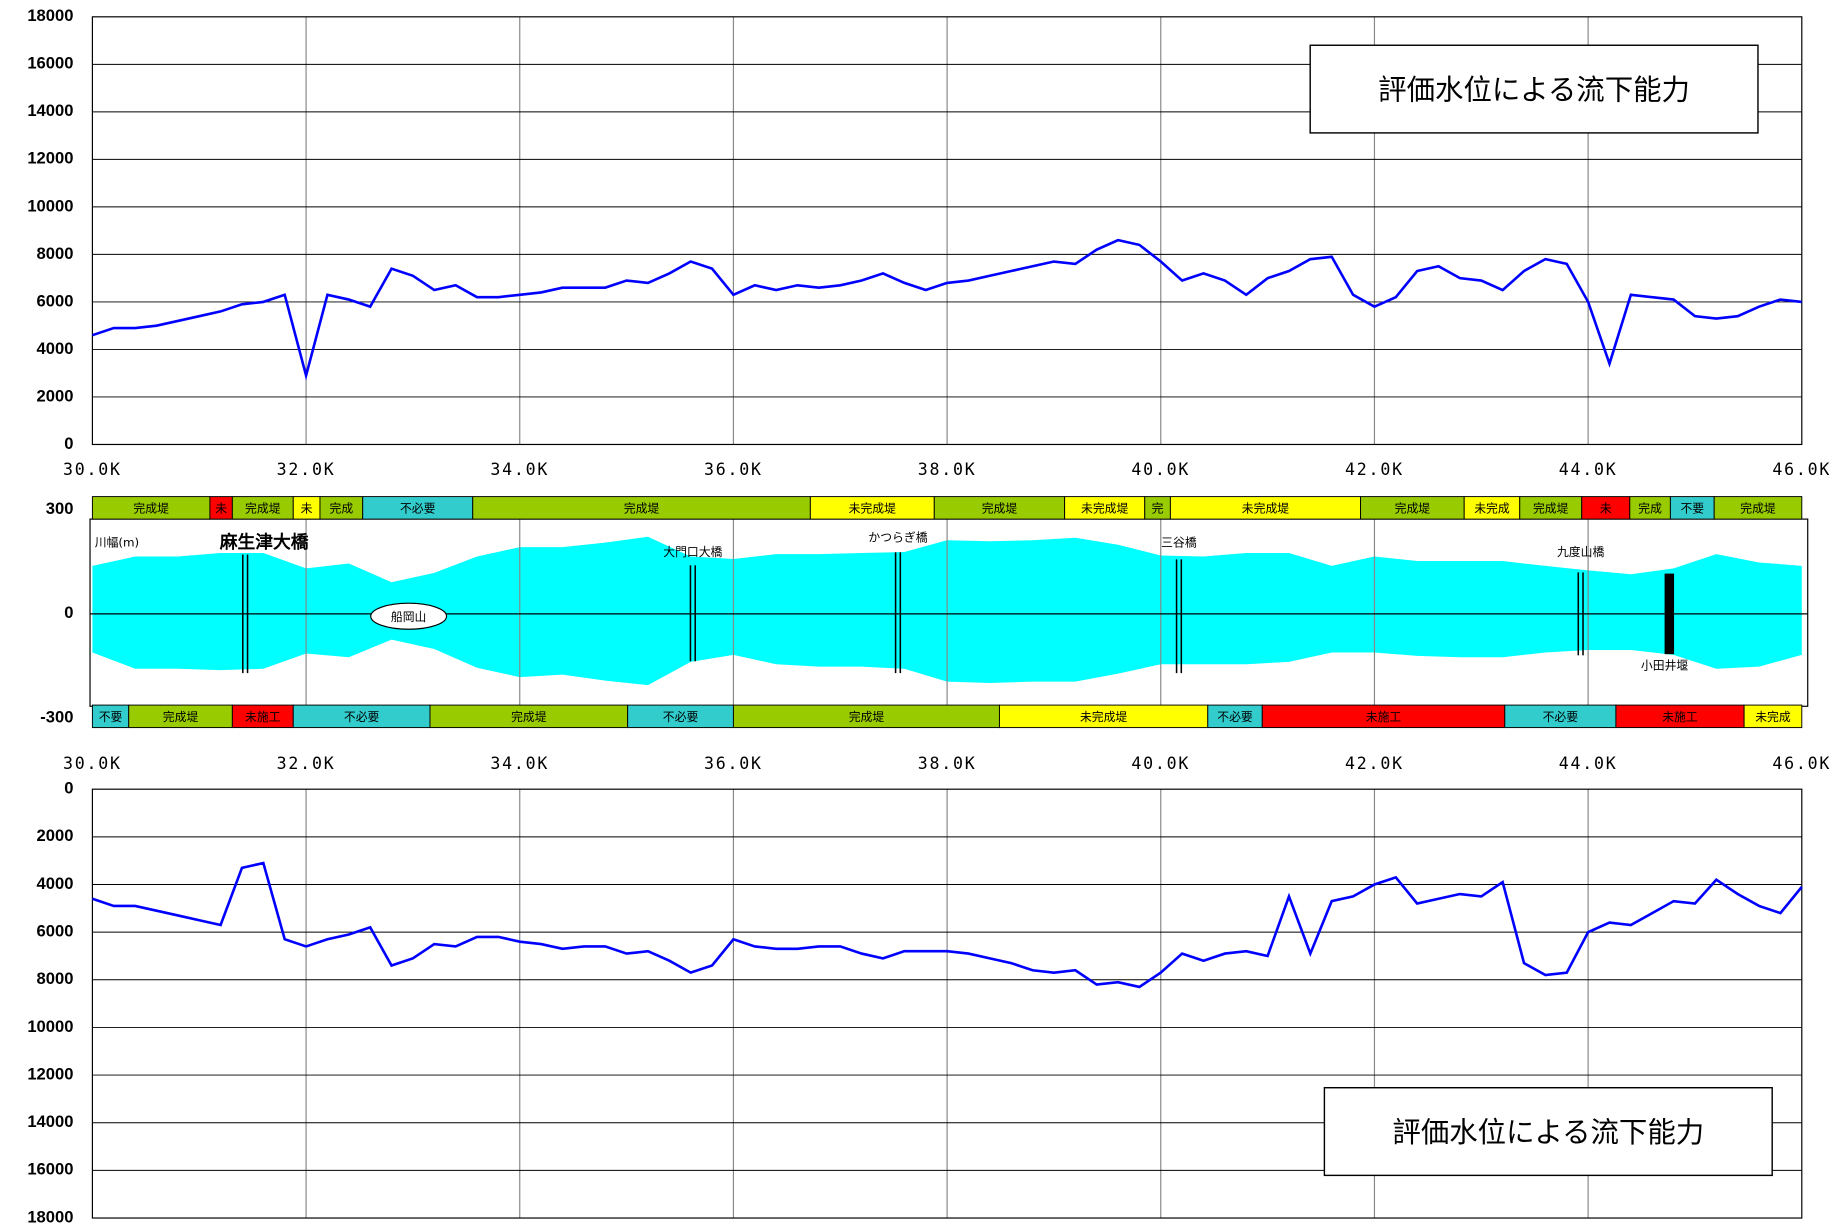  I want to click on landmark-label: 船岡山, so click(409, 617).